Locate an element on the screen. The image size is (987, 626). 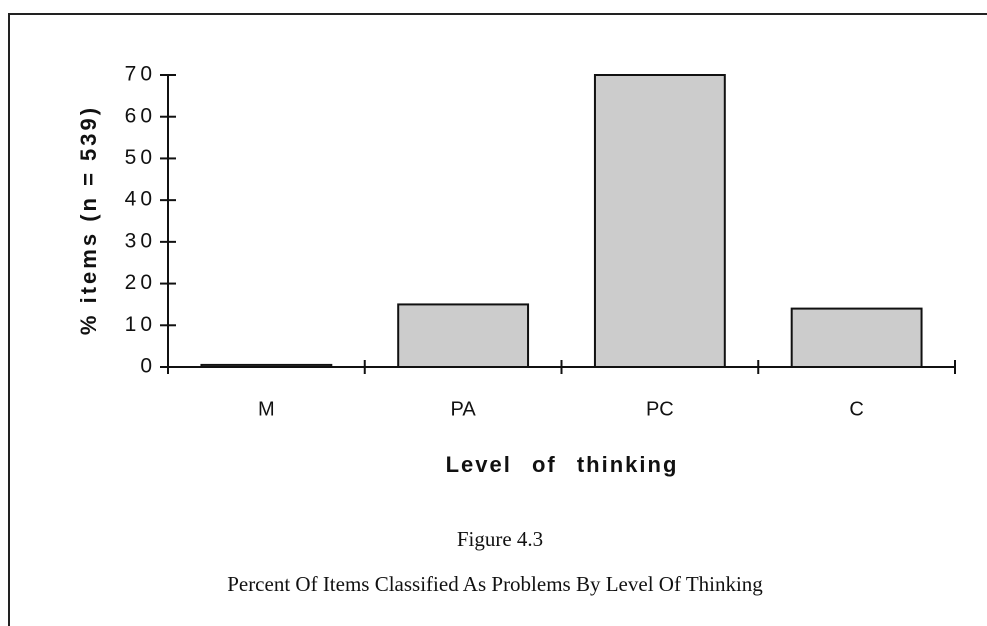
y-axis-label: % items (n = 539) is located at coordinates (88, 220).